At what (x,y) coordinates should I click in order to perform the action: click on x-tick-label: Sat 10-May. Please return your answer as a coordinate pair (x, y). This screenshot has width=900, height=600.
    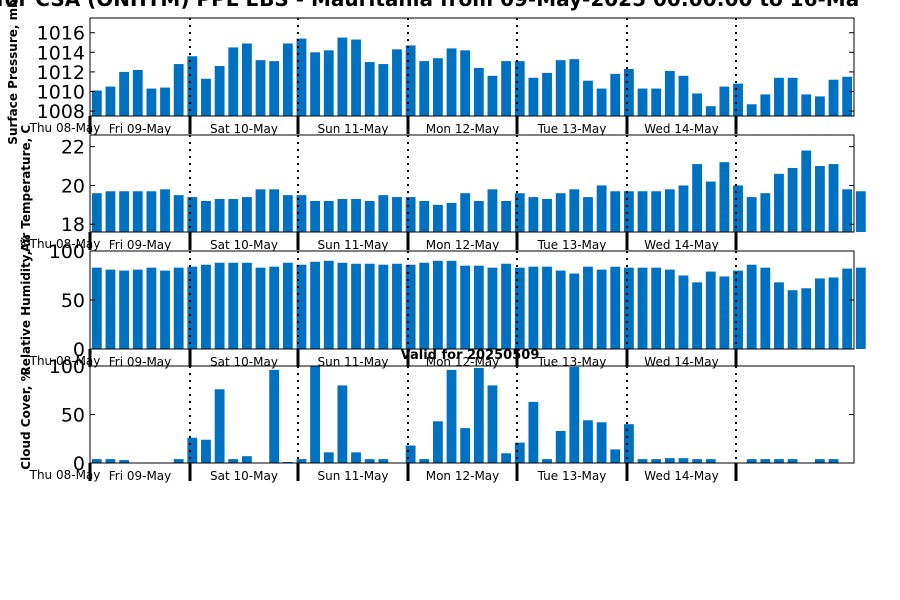
    Looking at the image, I should click on (244, 129).